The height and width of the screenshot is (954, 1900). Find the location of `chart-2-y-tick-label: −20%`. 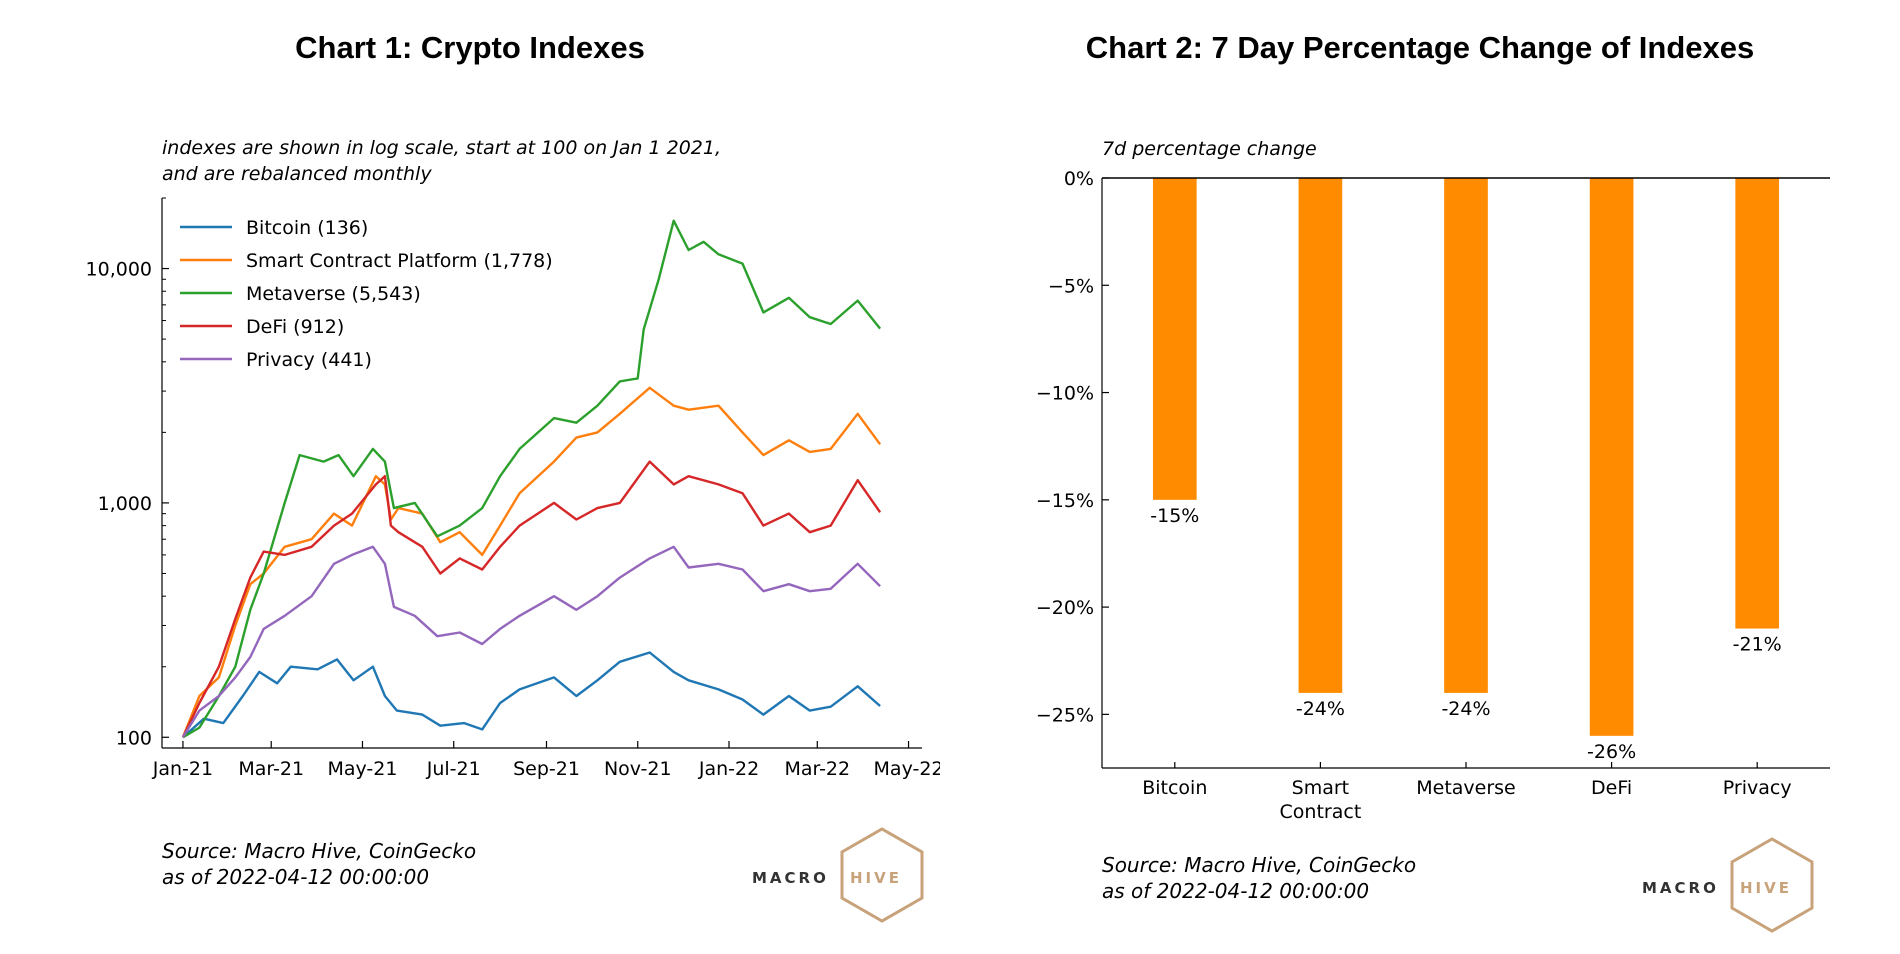

chart-2-y-tick-label: −20% is located at coordinates (1065, 608).